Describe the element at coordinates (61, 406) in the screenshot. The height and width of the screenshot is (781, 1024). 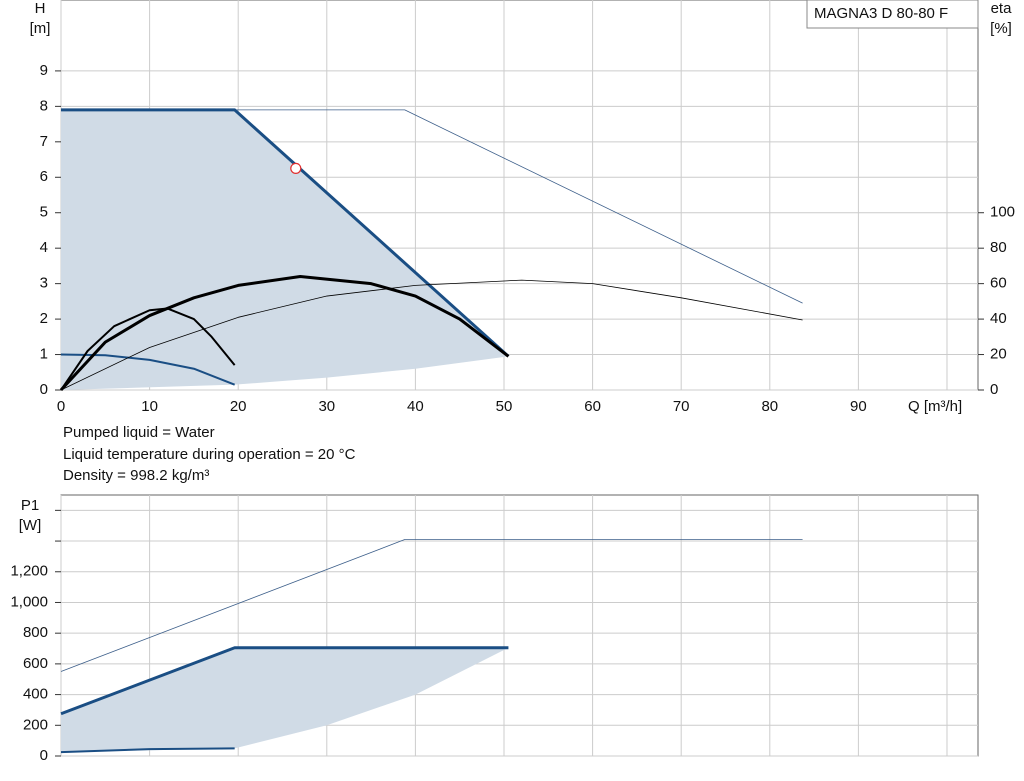
I see `x-tick-label: 0` at that location.